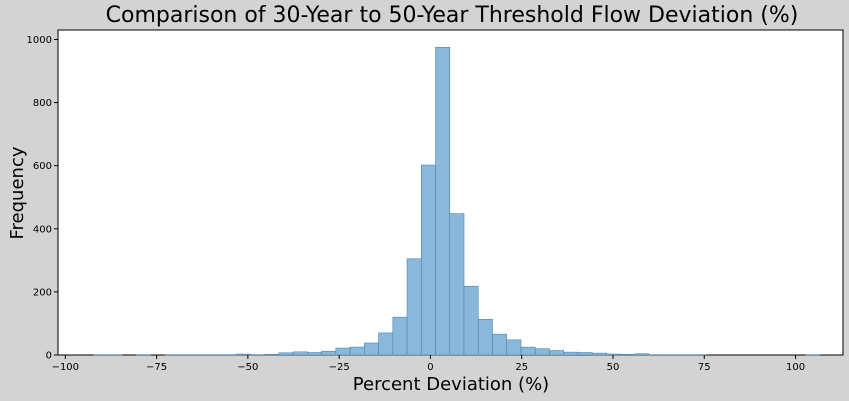  I want to click on y-axis-label: Frequency, so click(17, 192).